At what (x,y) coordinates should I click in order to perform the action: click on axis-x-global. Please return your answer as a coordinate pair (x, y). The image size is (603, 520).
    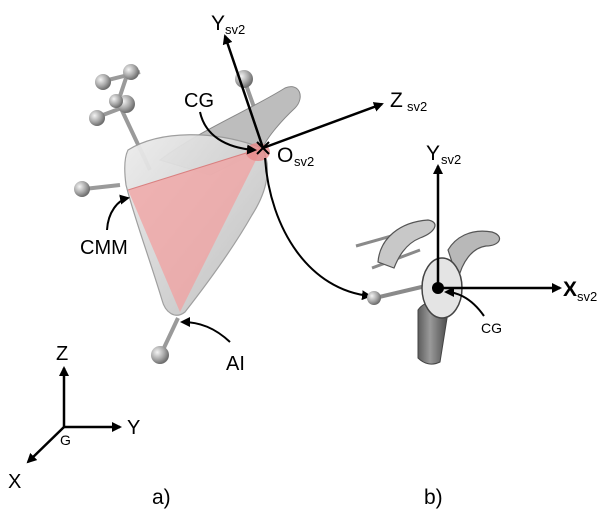
    Looking at the image, I should click on (45, 445).